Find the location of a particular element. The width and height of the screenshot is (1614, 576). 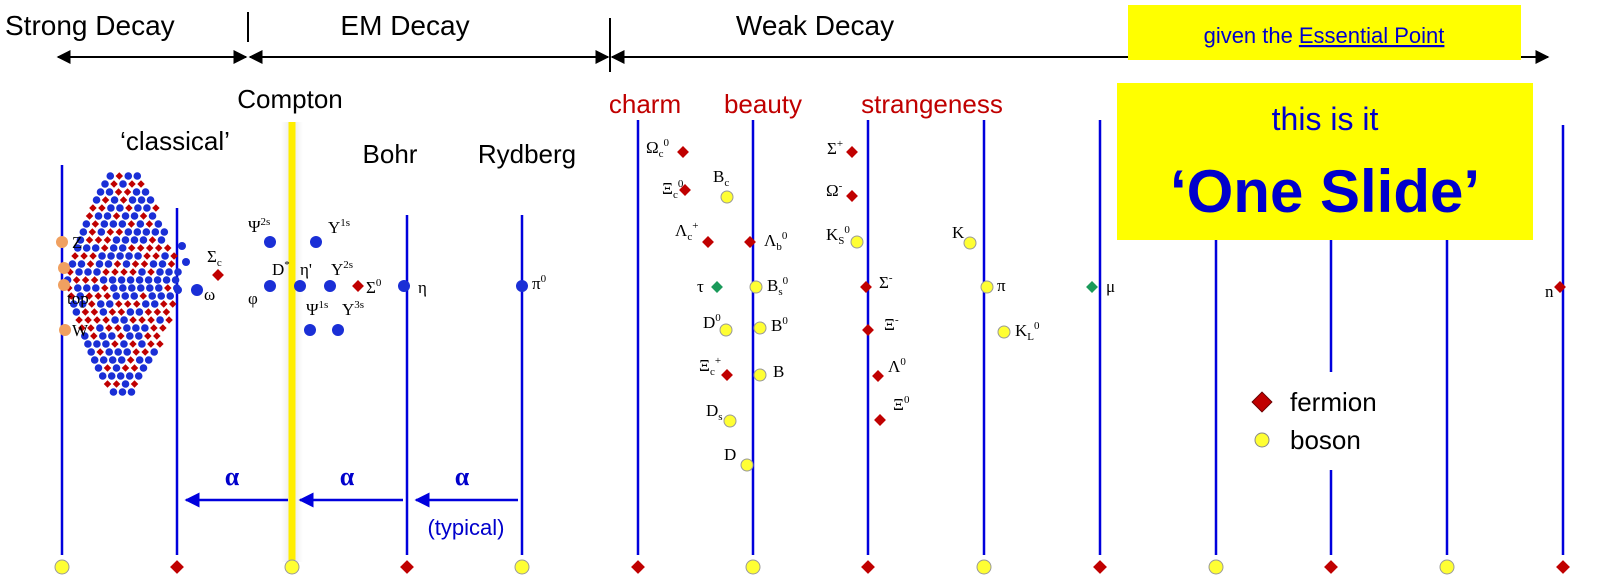

particle-label: Ψ2s is located at coordinates (259, 226).